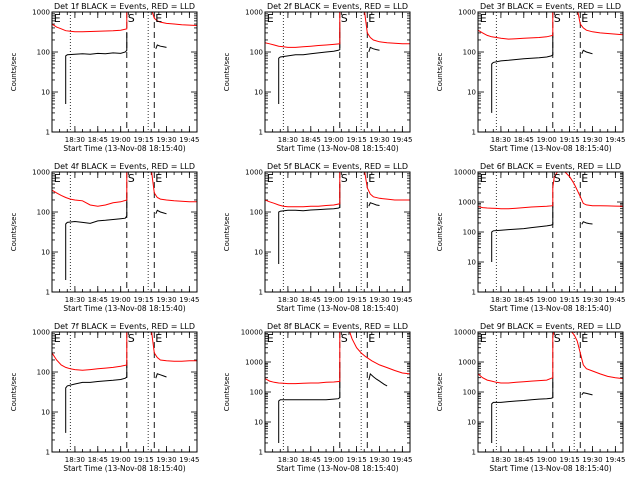  I want to click on x-axis-label: Start Time (13-Nov-08 18:15:40), so click(124, 468).